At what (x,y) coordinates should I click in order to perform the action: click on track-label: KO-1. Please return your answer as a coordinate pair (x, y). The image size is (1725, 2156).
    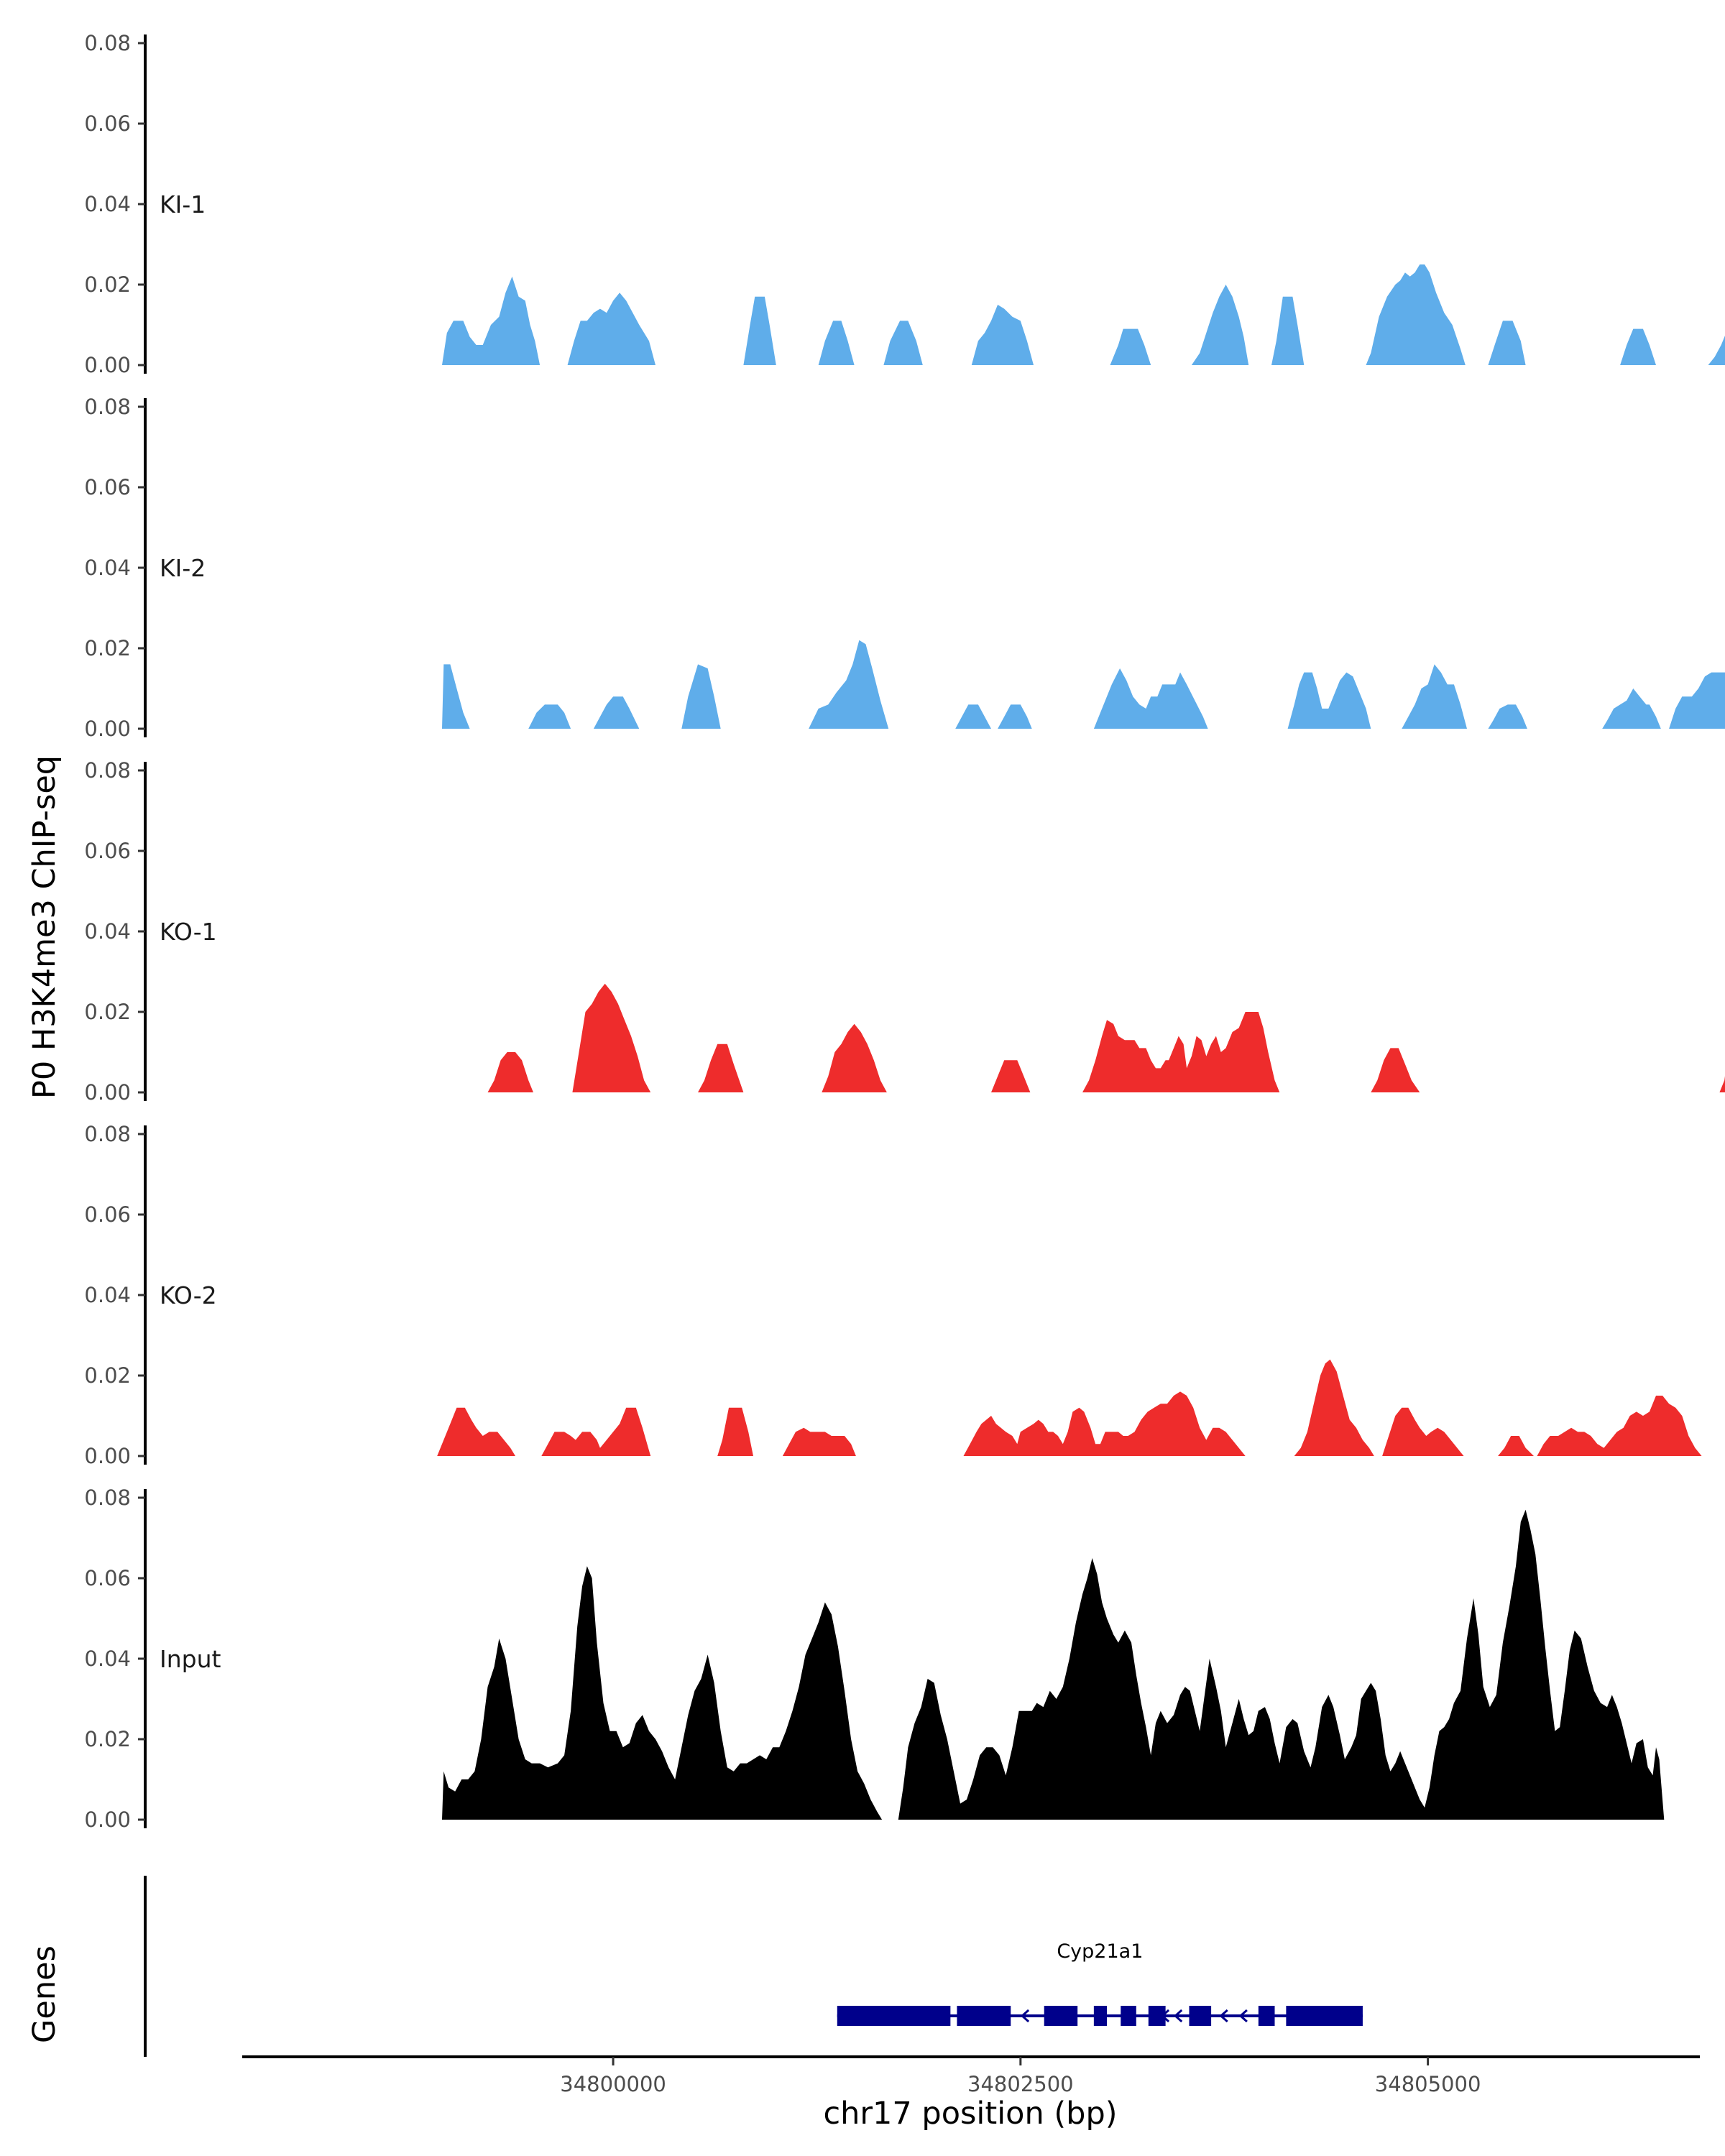
    Looking at the image, I should click on (188, 932).